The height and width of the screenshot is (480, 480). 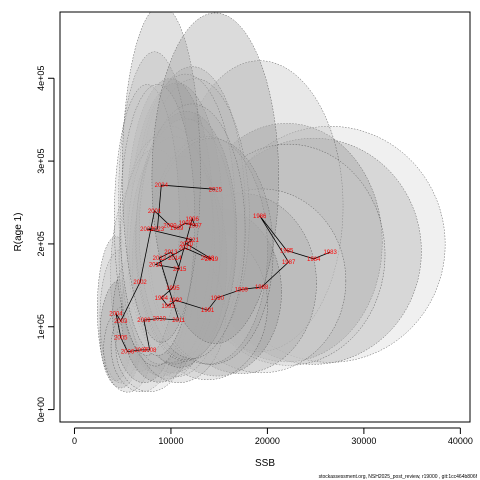 What do you see at coordinates (128, 353) in the screenshot?
I see `year-label-2006: 2006` at bounding box center [128, 353].